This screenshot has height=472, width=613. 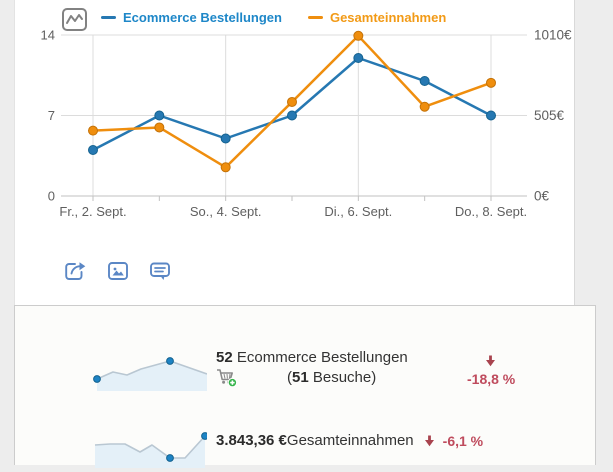 I want to click on export-button, so click(x=75, y=270).